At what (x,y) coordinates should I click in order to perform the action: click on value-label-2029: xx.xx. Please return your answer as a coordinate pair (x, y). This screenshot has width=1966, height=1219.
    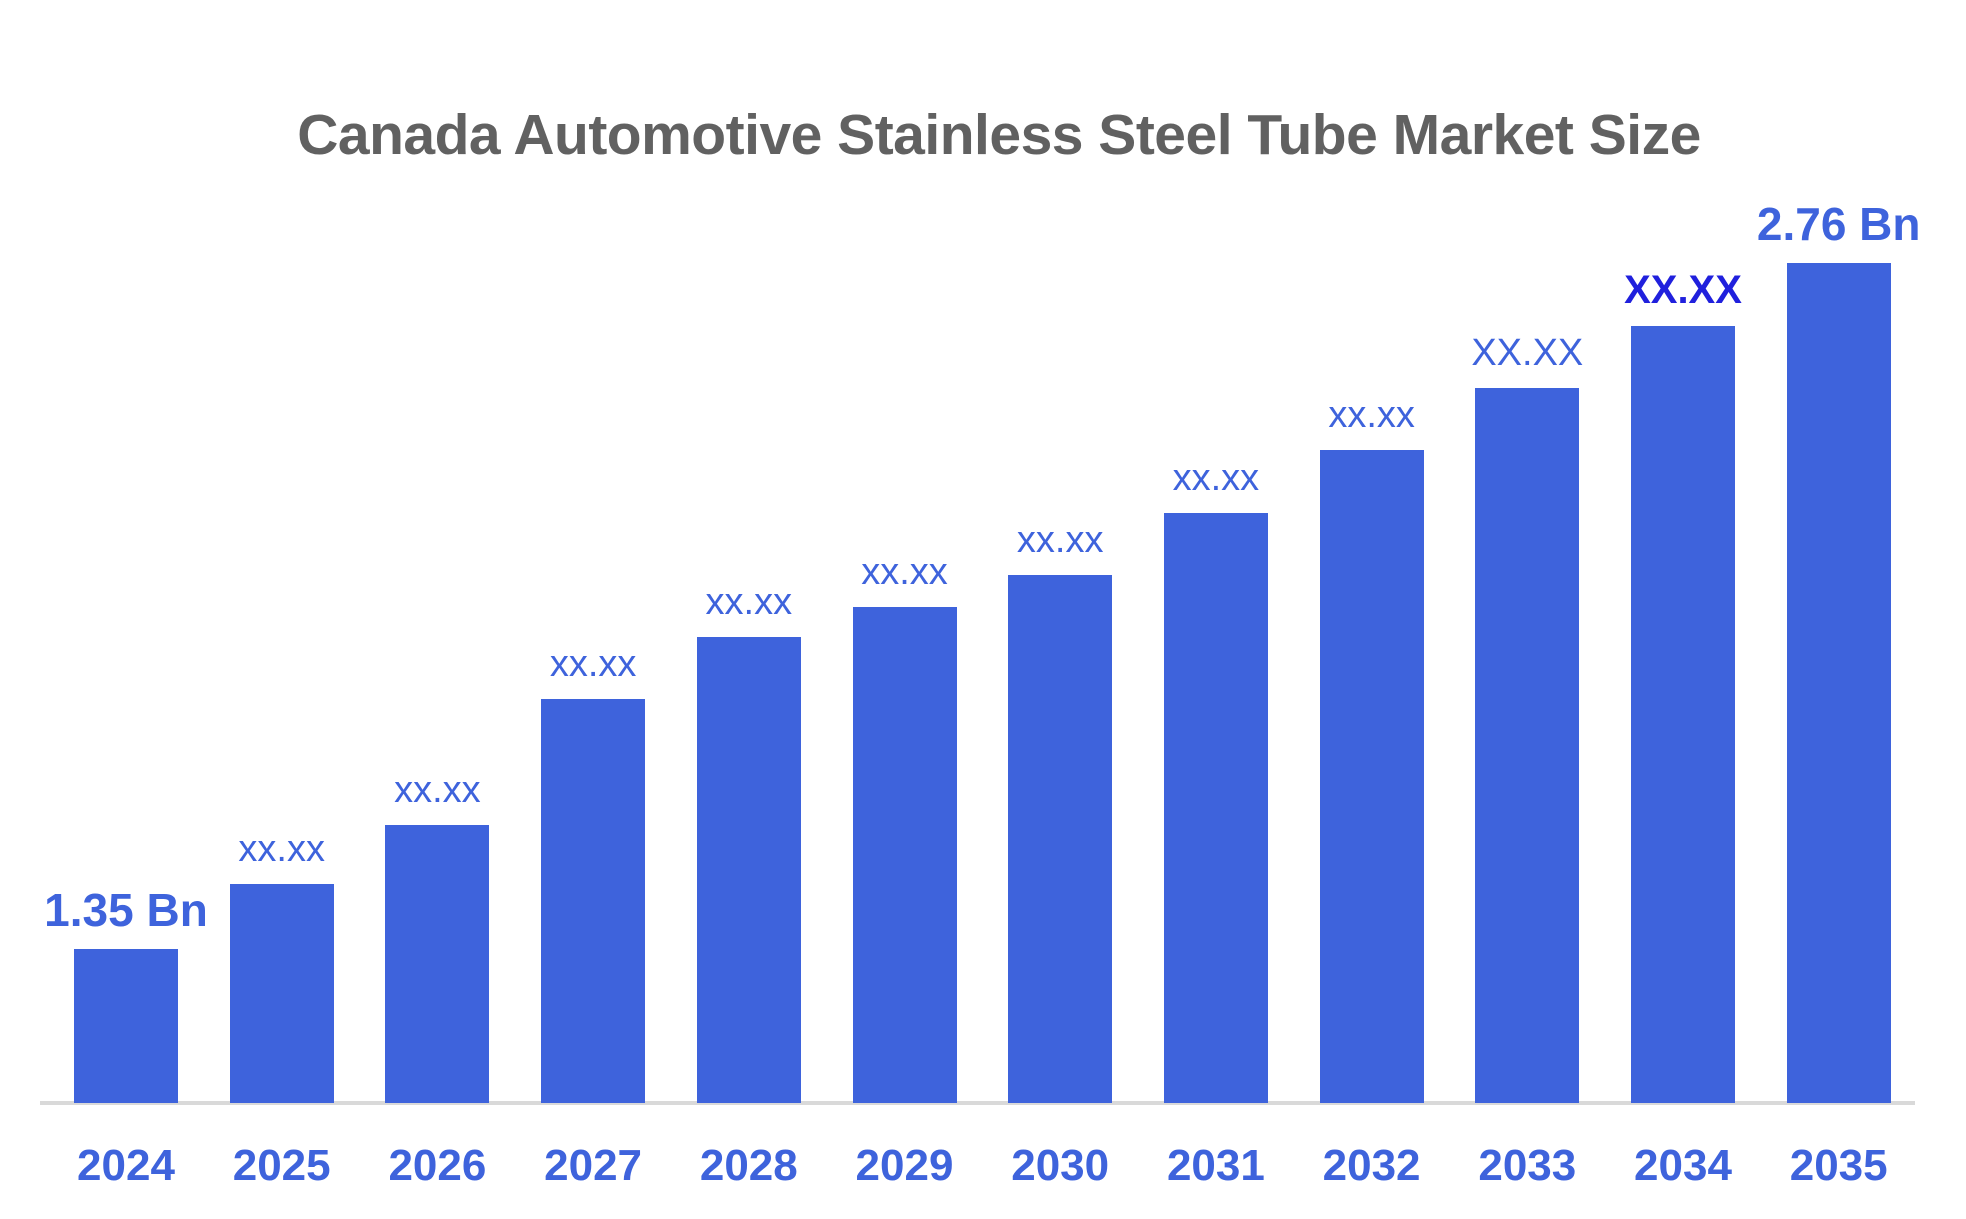
    Looking at the image, I should click on (904, 572).